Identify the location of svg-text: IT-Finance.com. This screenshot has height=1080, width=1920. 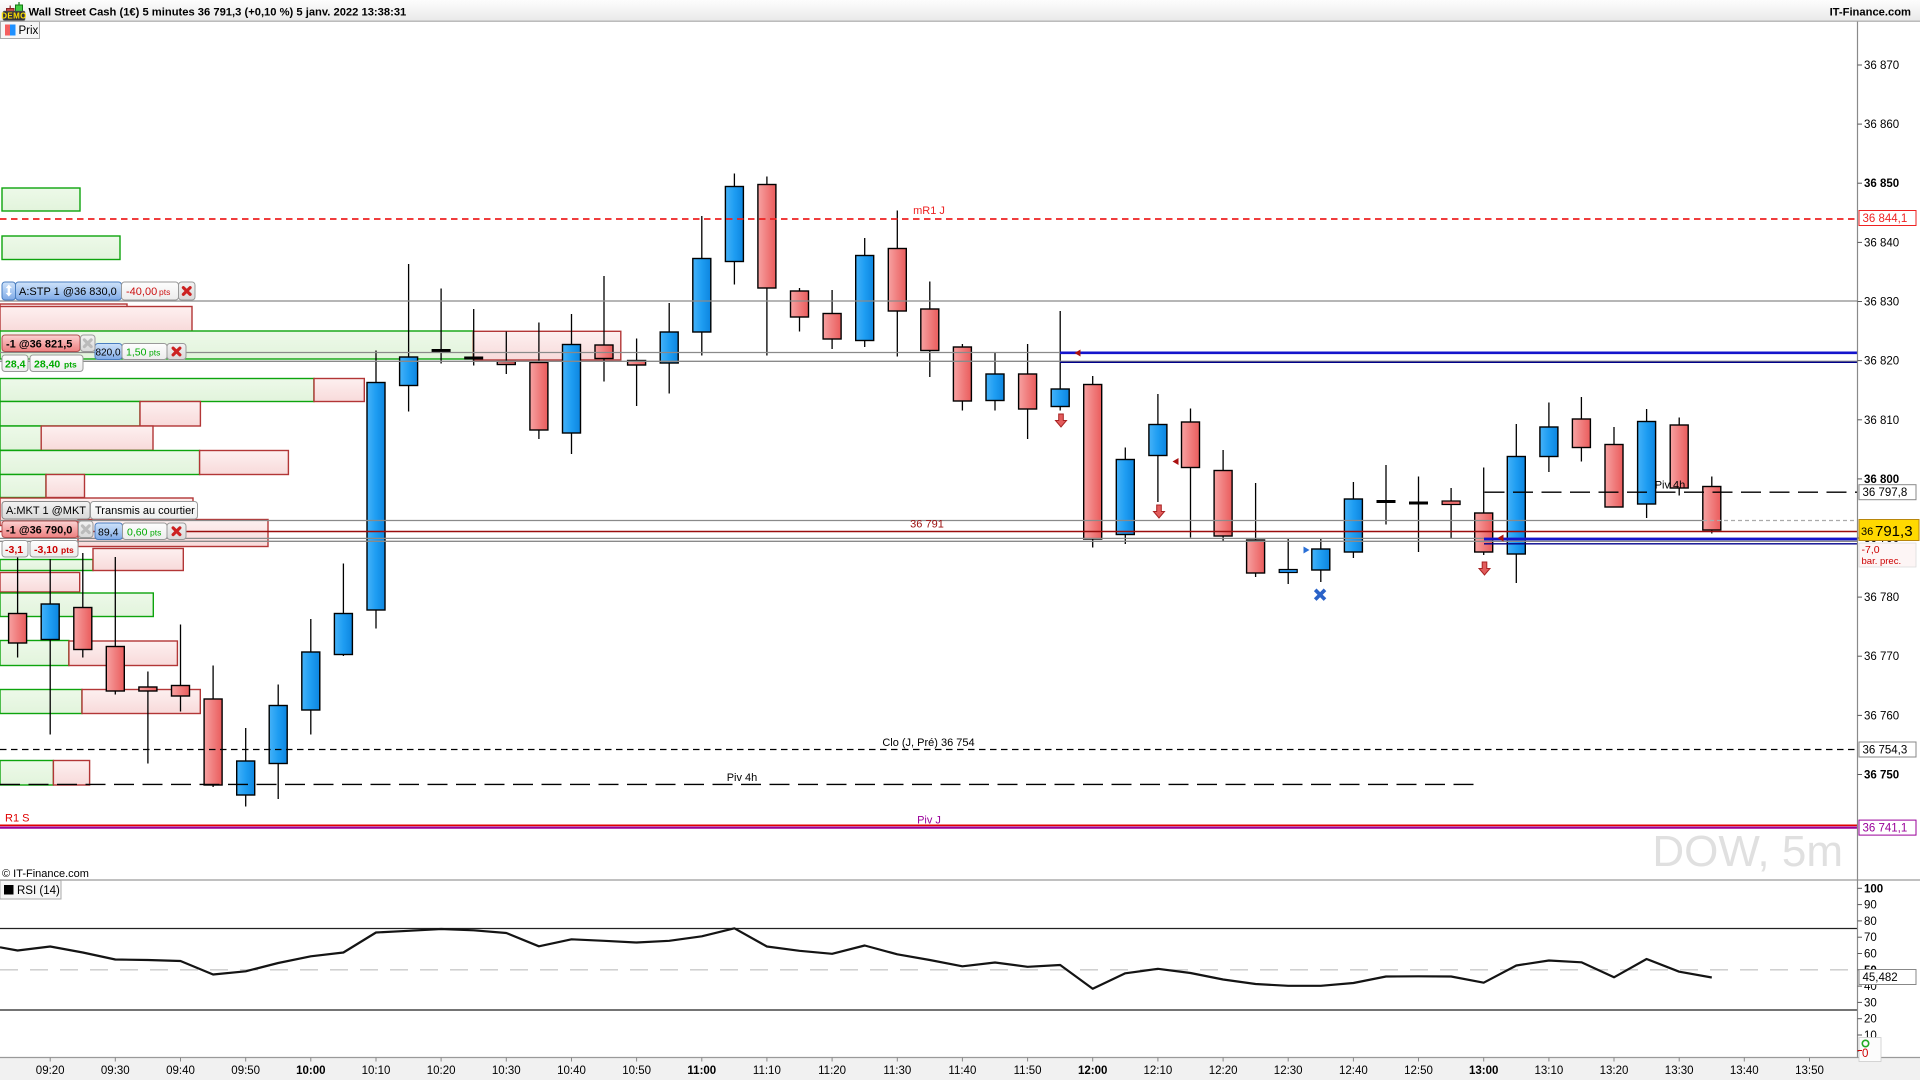
(1870, 13).